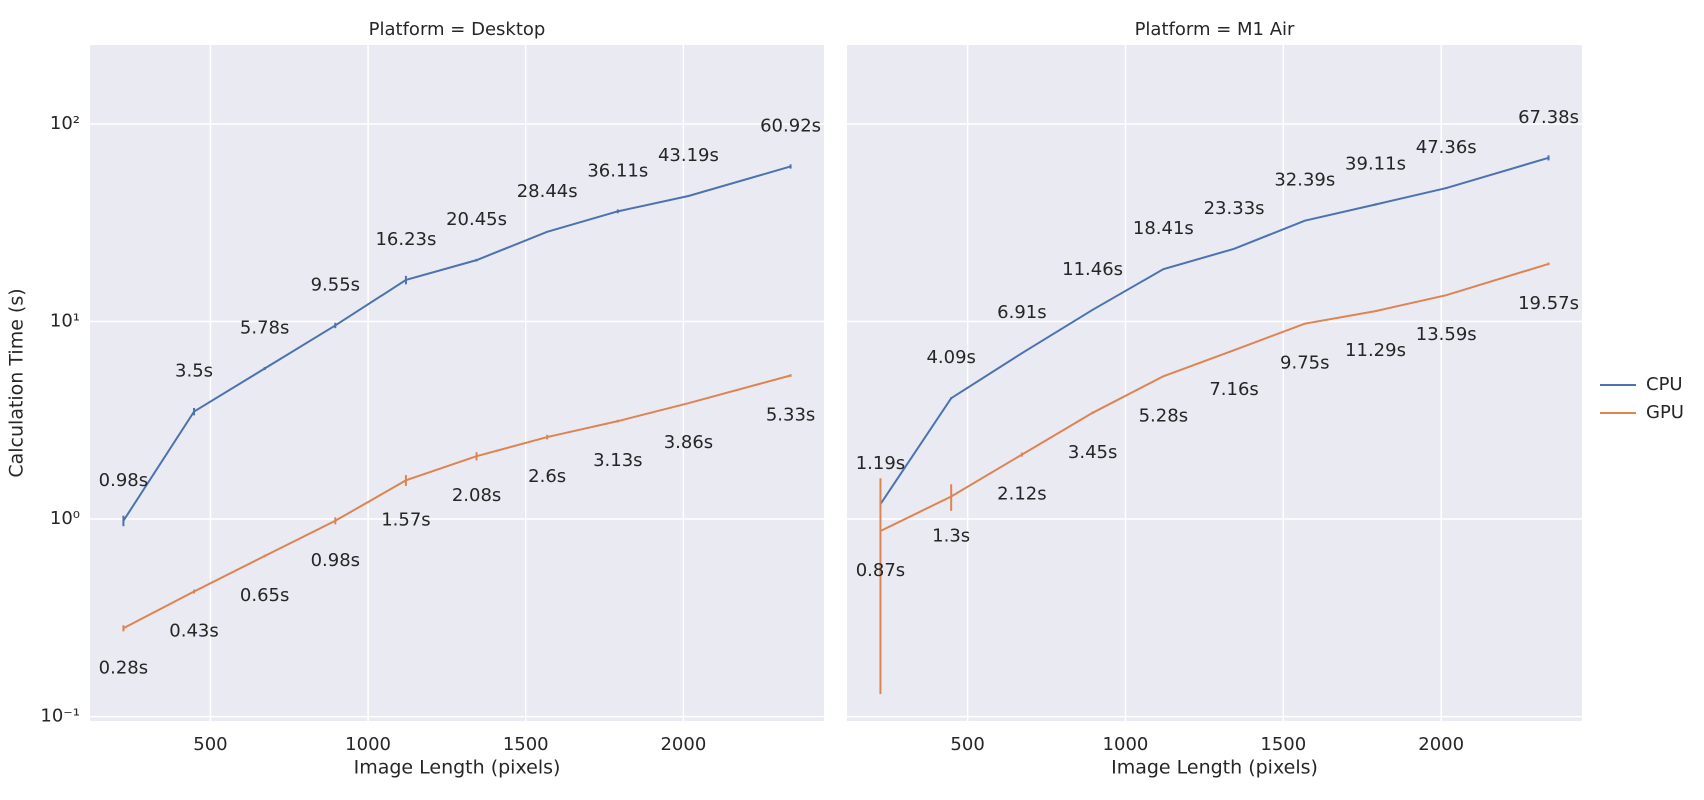 The width and height of the screenshot is (1704, 800). Describe the element at coordinates (1548, 117) in the screenshot. I see `data-label: 67.38s` at that location.